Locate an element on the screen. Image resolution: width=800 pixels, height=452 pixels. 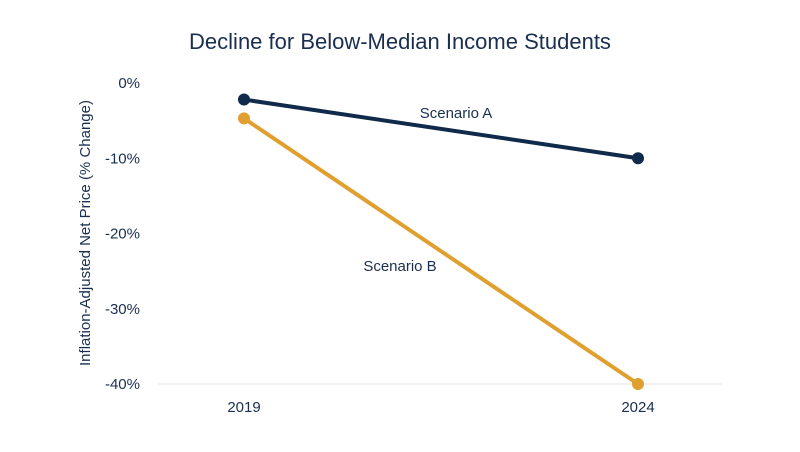
chart-title: Decline for Below-Median Income Students is located at coordinates (400, 41).